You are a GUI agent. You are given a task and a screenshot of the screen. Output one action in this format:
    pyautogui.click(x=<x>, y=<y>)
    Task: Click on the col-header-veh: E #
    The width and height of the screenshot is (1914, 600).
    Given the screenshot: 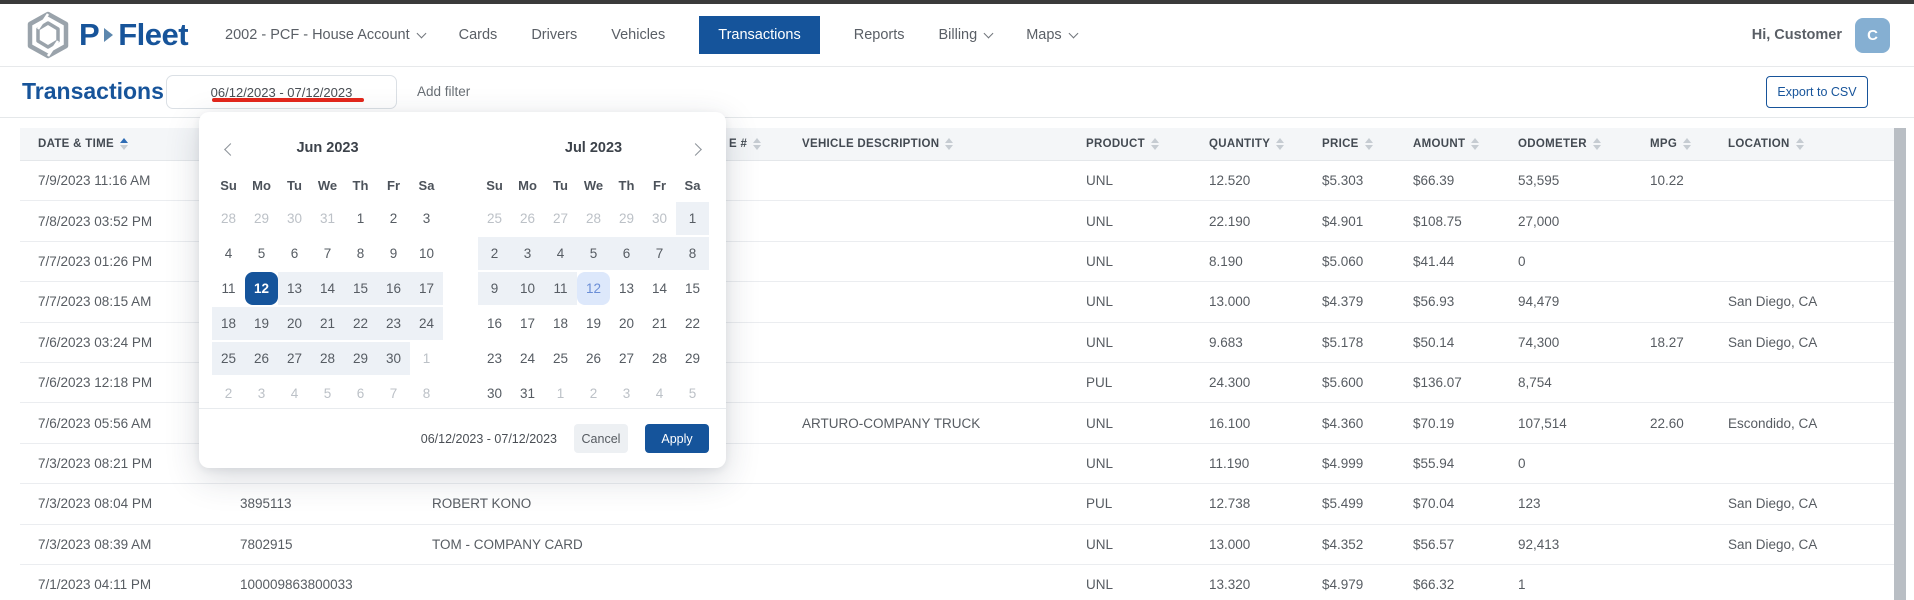 What is the action you would take?
    pyautogui.click(x=765, y=144)
    